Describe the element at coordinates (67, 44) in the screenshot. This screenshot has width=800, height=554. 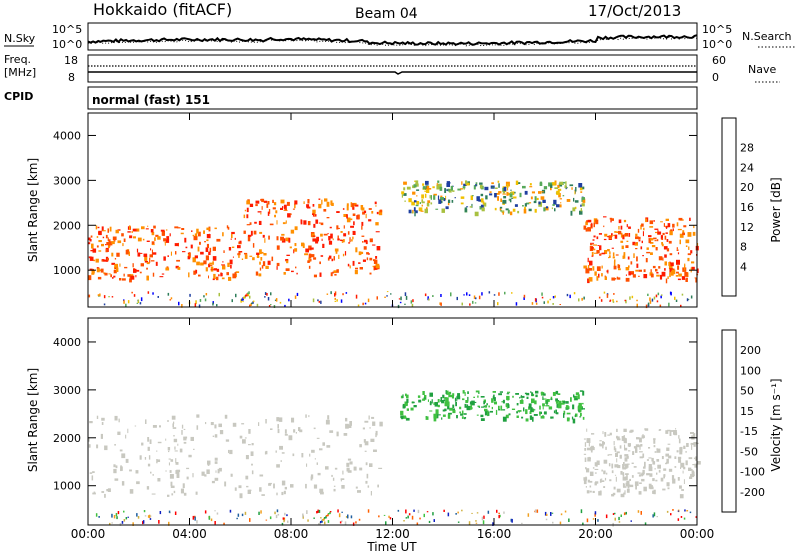
I see `nsky-tick-bottom: 10^0` at that location.